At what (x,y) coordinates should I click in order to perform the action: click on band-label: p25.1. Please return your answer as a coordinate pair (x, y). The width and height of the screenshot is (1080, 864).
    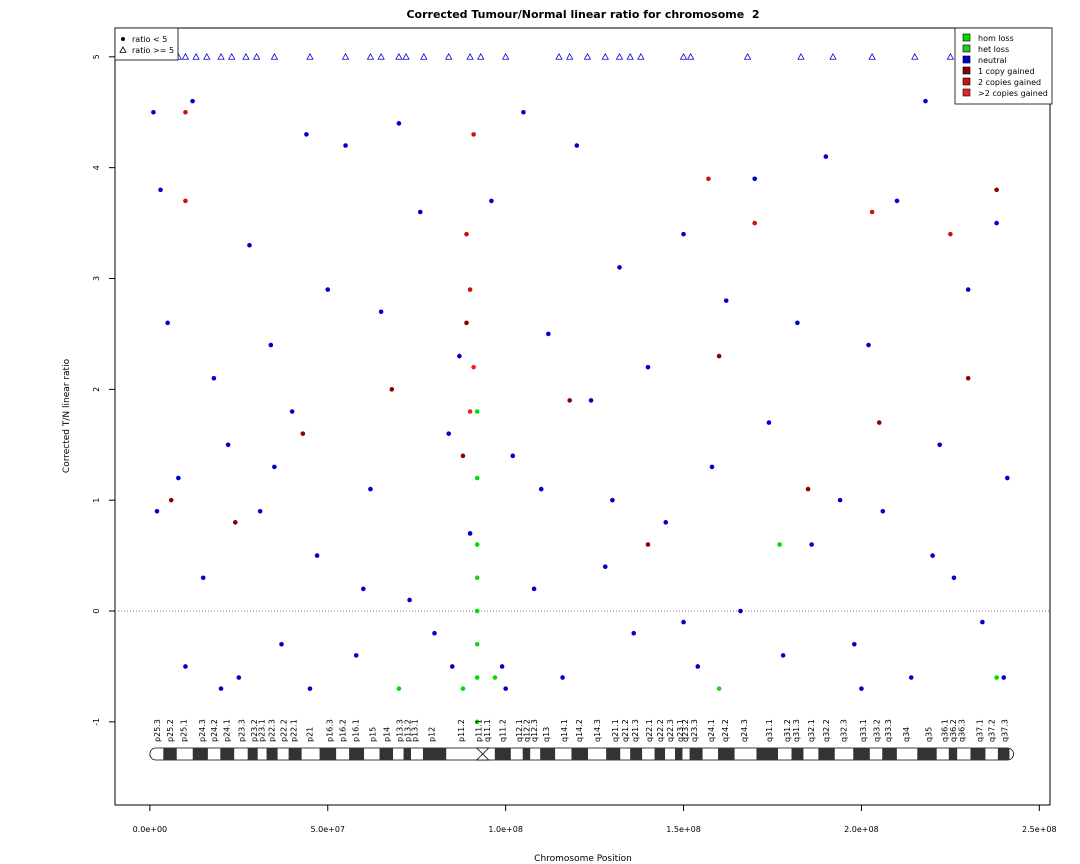
    Looking at the image, I should click on (184, 730).